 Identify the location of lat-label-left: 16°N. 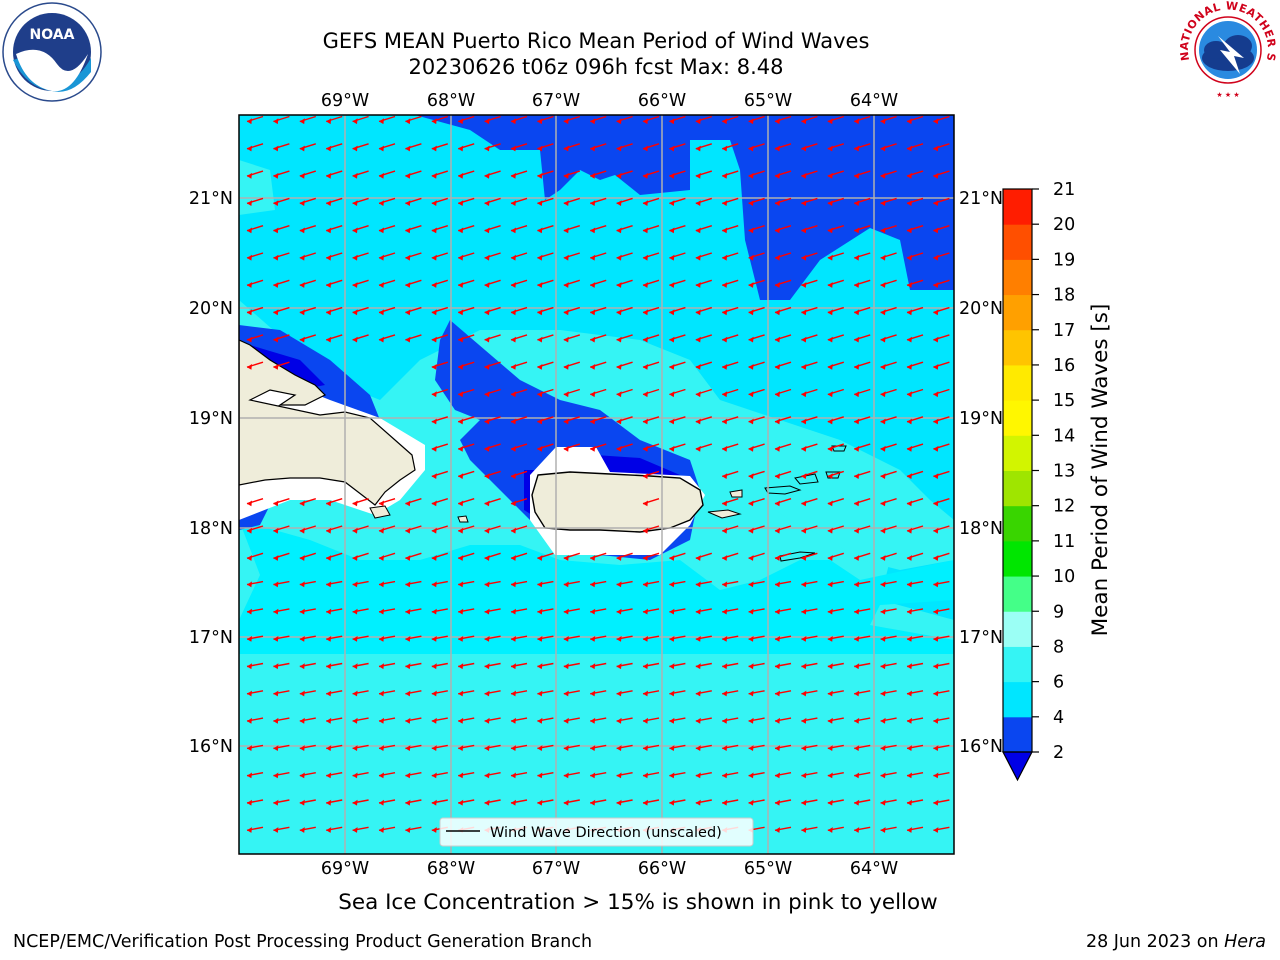
(211, 747).